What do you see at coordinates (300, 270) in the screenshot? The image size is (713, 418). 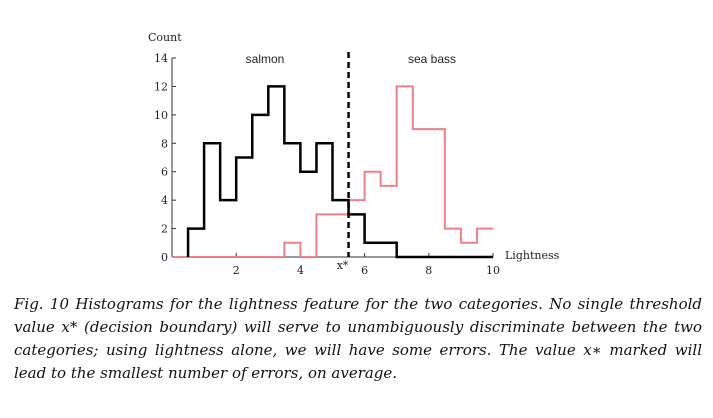 I see `x-tick-label: 4` at bounding box center [300, 270].